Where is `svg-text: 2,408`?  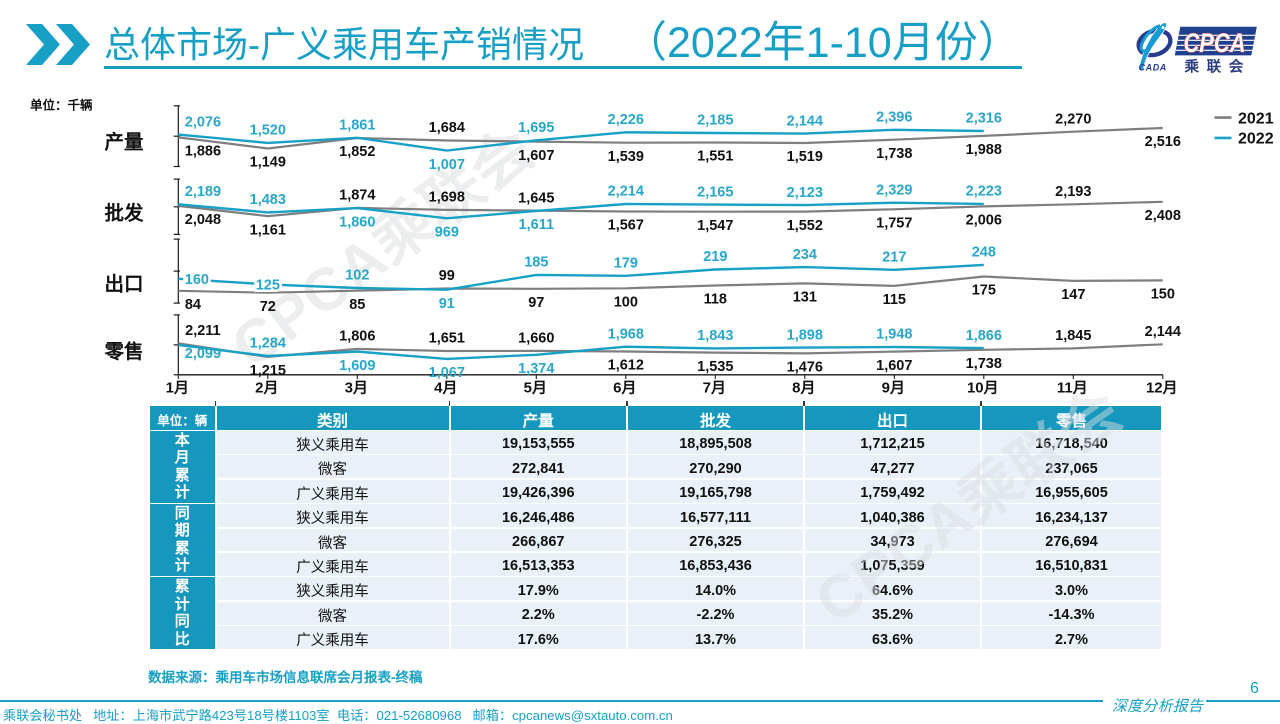 svg-text: 2,408 is located at coordinates (1163, 216).